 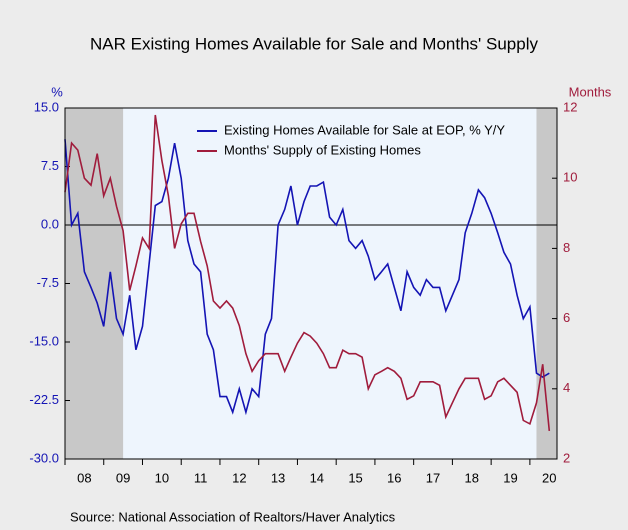 What do you see at coordinates (566, 247) in the screenshot?
I see `y2-tick-label: 8` at bounding box center [566, 247].